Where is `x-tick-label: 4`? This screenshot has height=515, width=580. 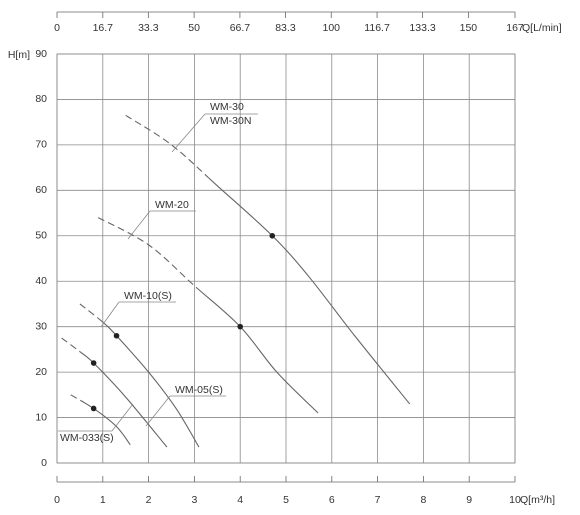 x-tick-label: 4 is located at coordinates (240, 500).